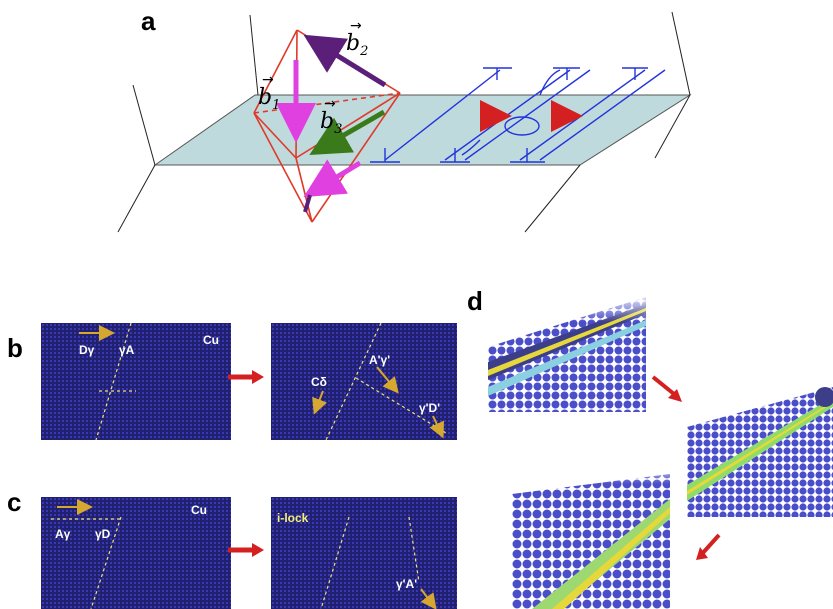 The height and width of the screenshot is (609, 833). What do you see at coordinates (127, 350) in the screenshot?
I see `partial-label-2: γA` at bounding box center [127, 350].